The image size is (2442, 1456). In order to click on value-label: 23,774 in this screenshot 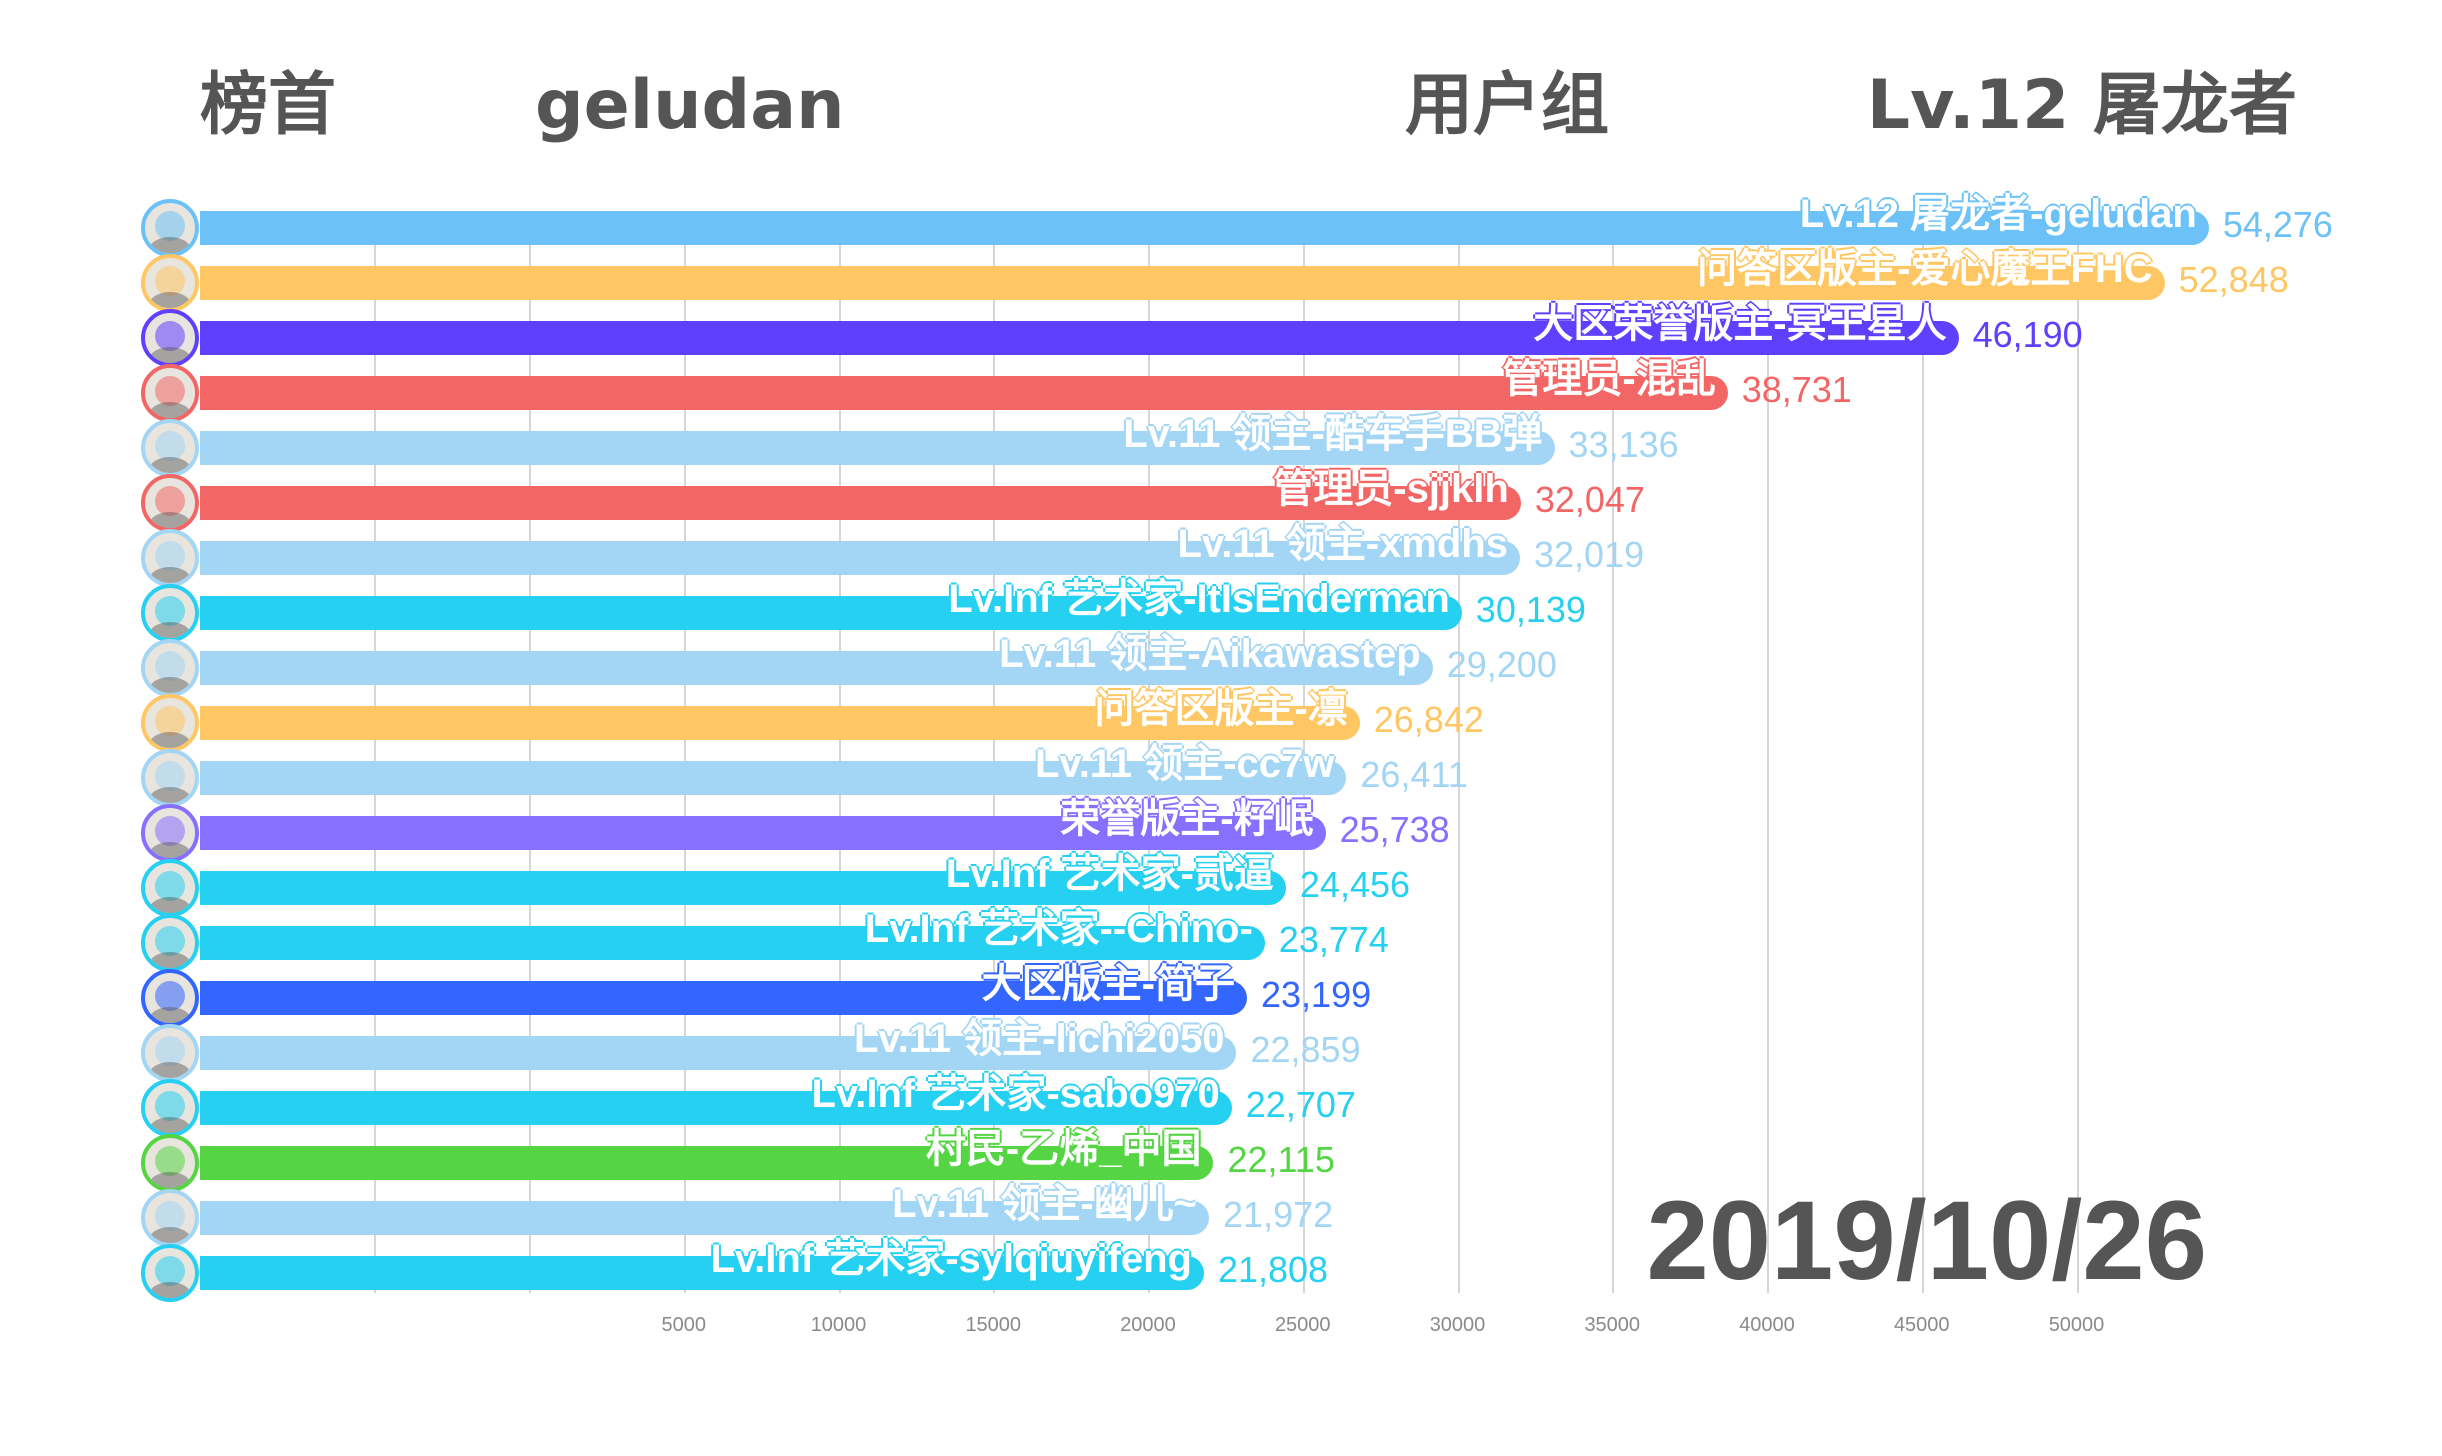, I will do `click(1333, 939)`.